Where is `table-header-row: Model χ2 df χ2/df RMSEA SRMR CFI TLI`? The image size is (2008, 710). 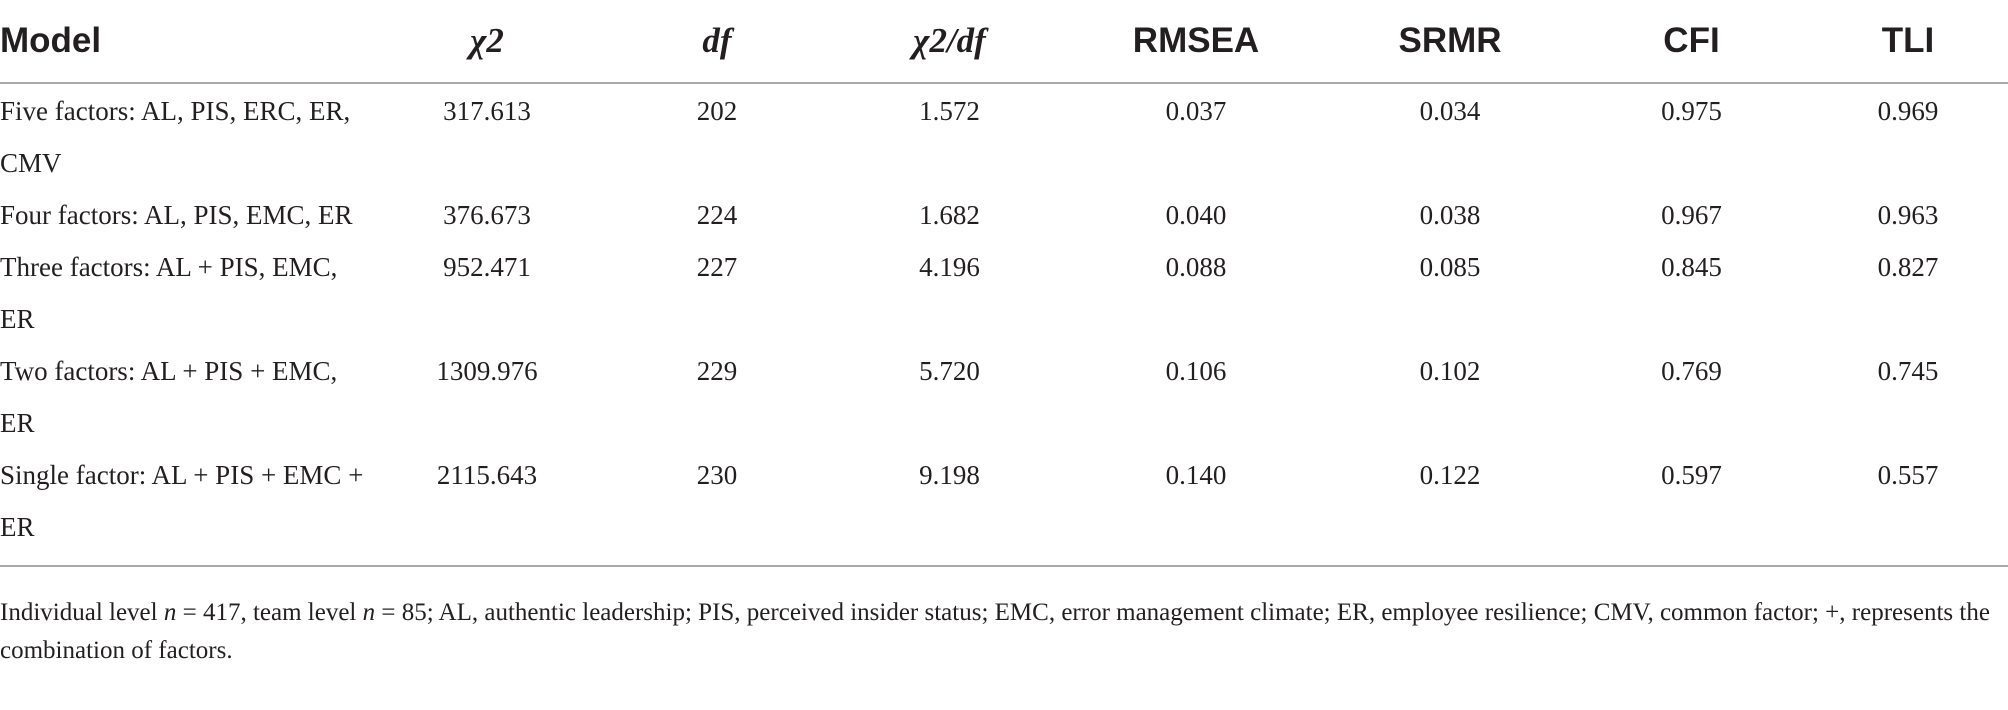
table-header-row: Model χ2 df χ2/df RMSEA SRMR CFI TLI is located at coordinates (1004, 42).